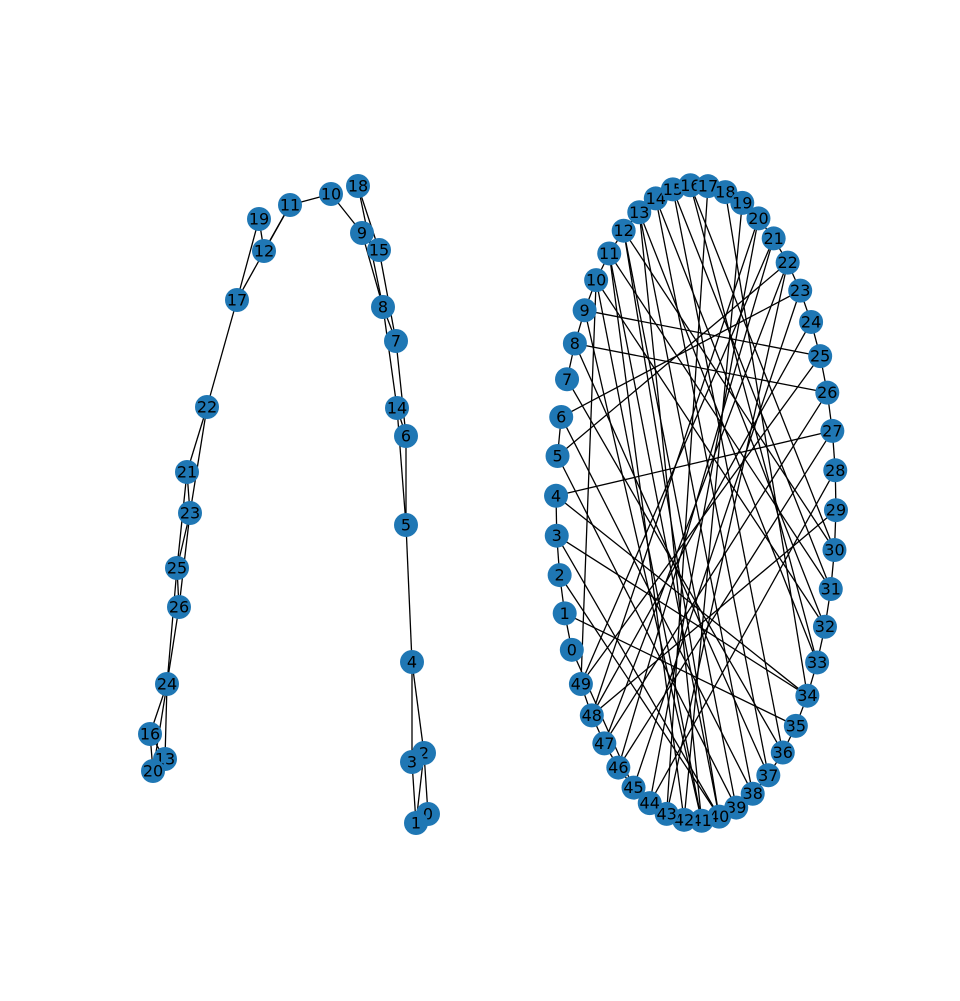 This screenshot has height=1001, width=960. I want to click on right-node-8: 8, so click(574, 343).